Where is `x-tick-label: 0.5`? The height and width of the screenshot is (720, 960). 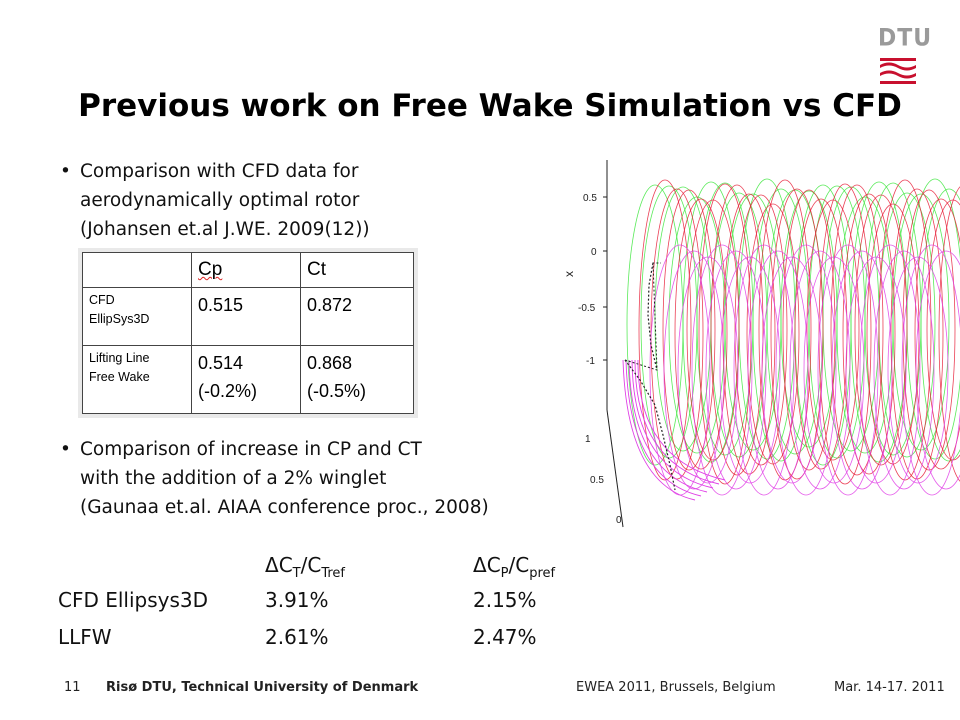 x-tick-label: 0.5 is located at coordinates (590, 198).